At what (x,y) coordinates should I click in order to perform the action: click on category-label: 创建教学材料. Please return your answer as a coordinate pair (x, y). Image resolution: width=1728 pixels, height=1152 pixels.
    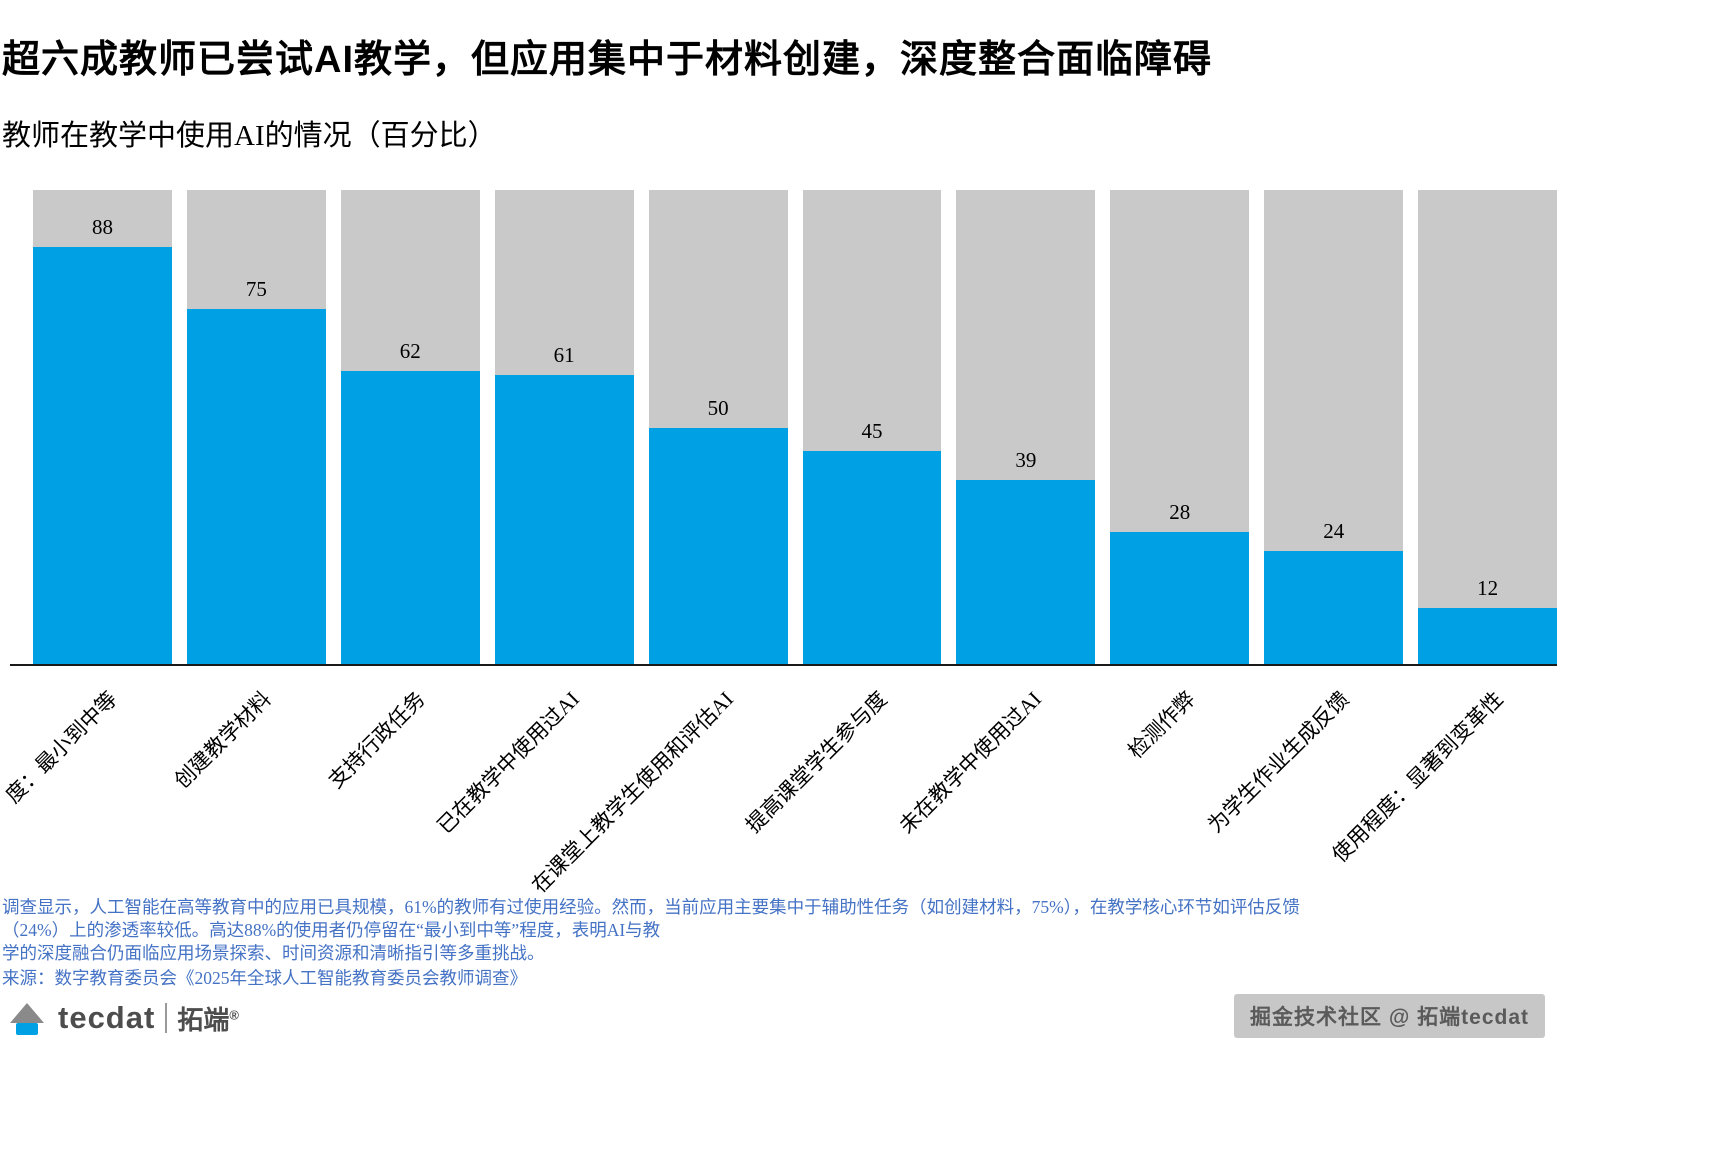
    Looking at the image, I should click on (223, 739).